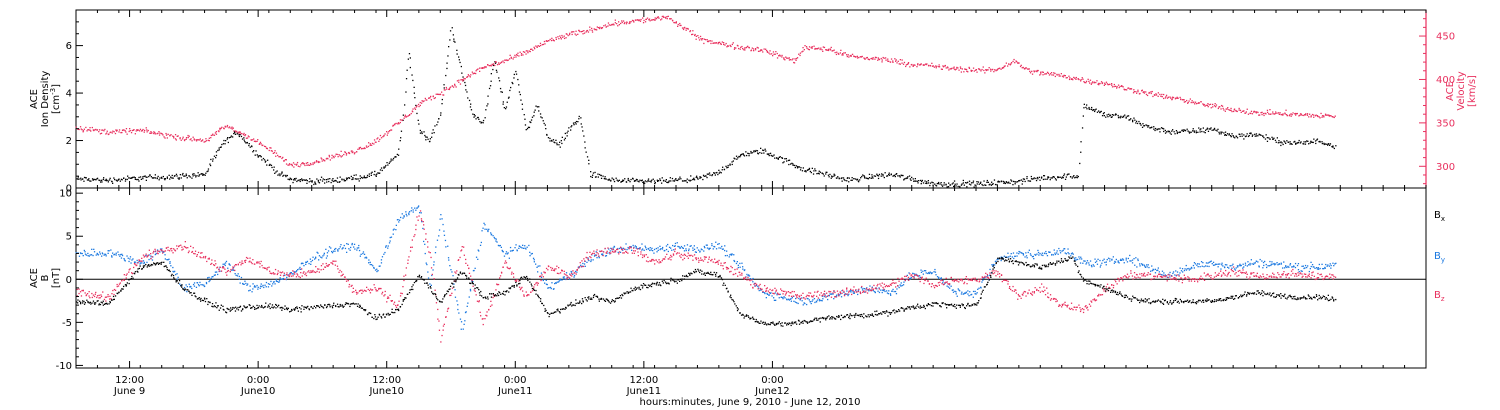  What do you see at coordinates (55, 99) in the screenshot?
I see `density-ylabel-line: [cm-3]` at bounding box center [55, 99].